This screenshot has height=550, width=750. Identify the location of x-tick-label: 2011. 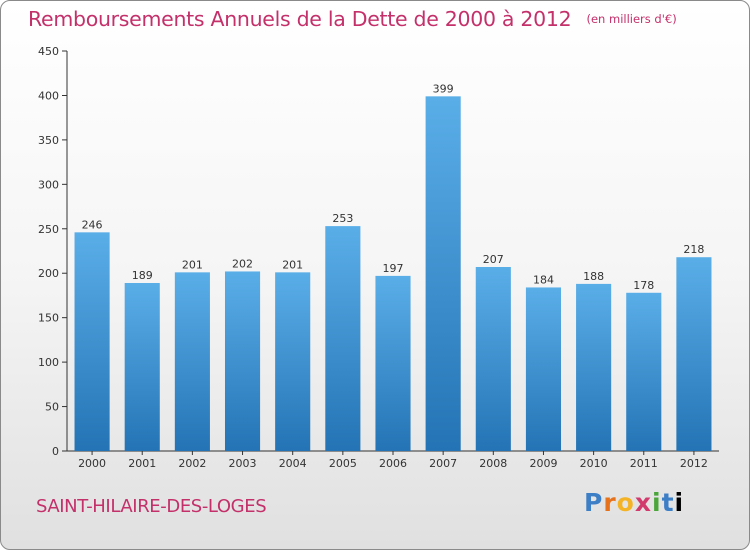
(644, 463).